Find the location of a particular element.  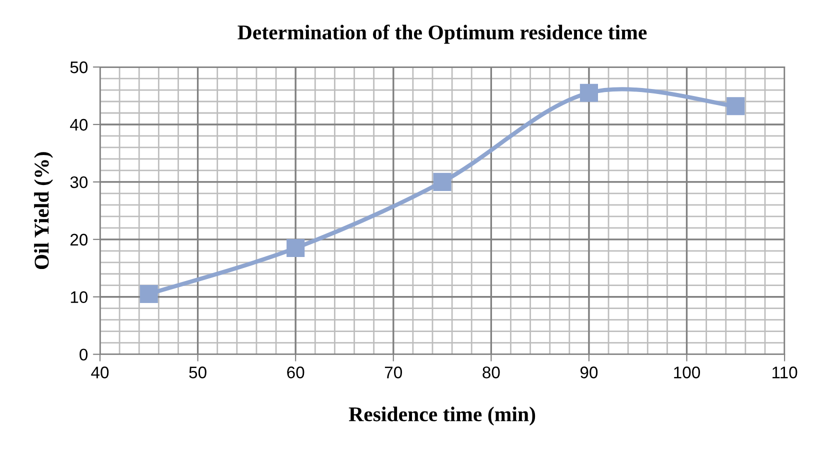

y-tick-label: 50 is located at coordinates (79, 67).